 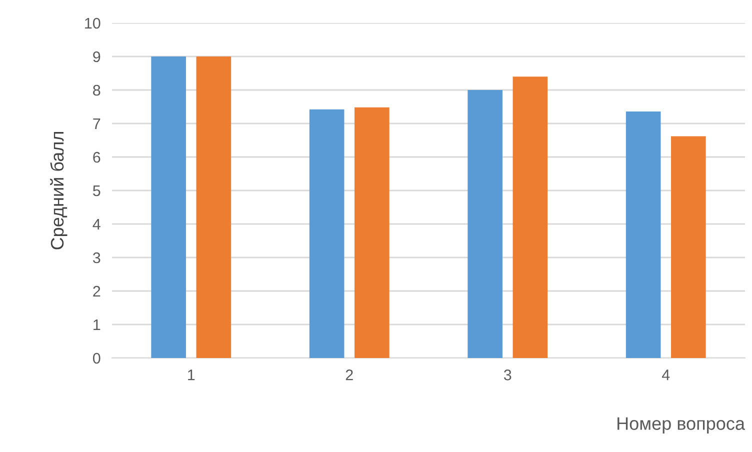 What do you see at coordinates (682, 425) in the screenshot?
I see `x-axis-title: Номер вопроса` at bounding box center [682, 425].